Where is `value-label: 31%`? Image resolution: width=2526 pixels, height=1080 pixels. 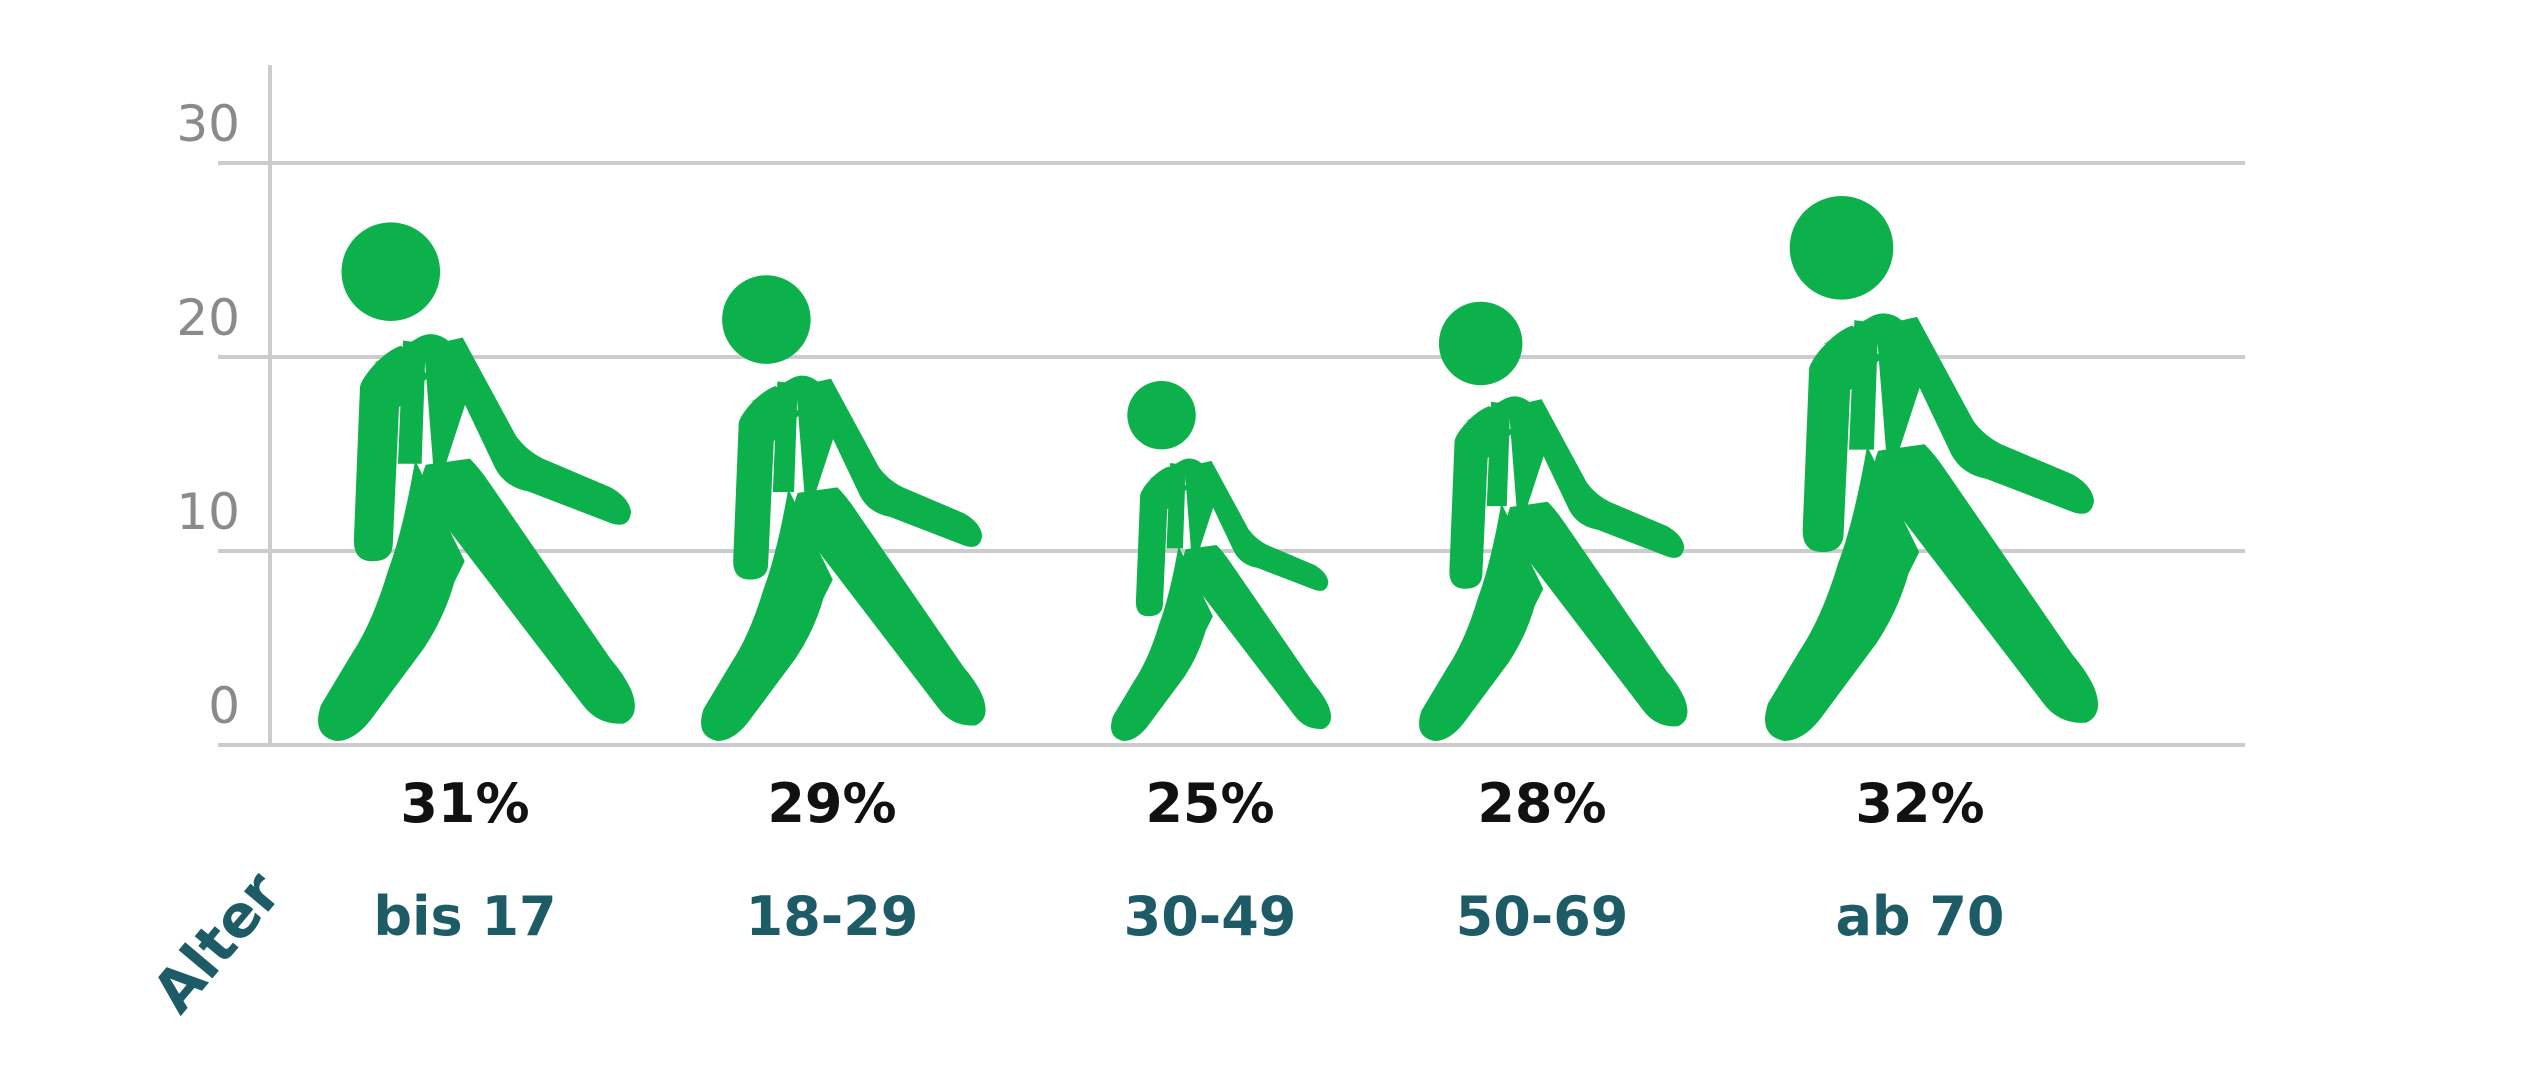
value-label: 31% is located at coordinates (464, 803).